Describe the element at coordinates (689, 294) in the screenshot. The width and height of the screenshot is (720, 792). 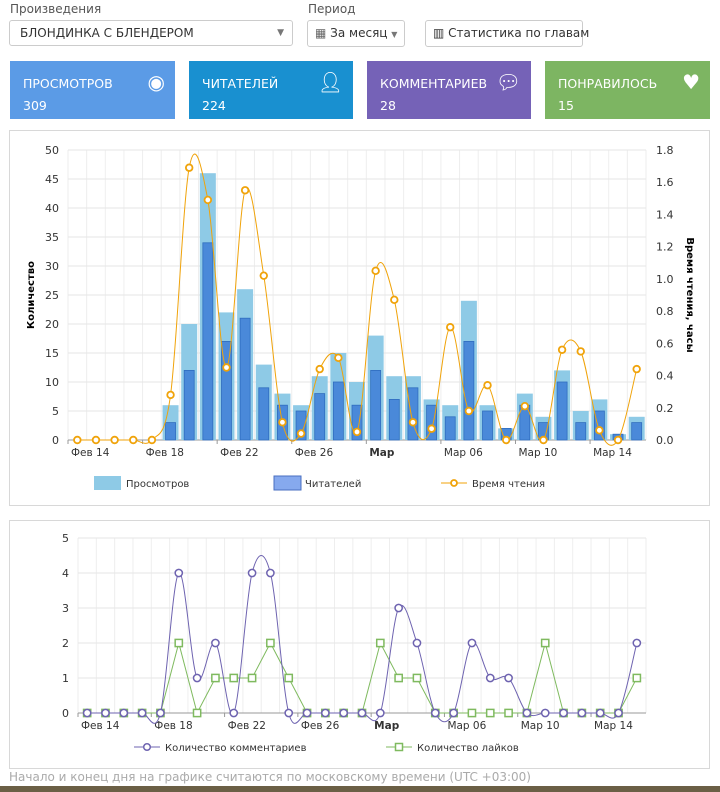
I see `y2-axis-title: Время чтения, часы` at that location.